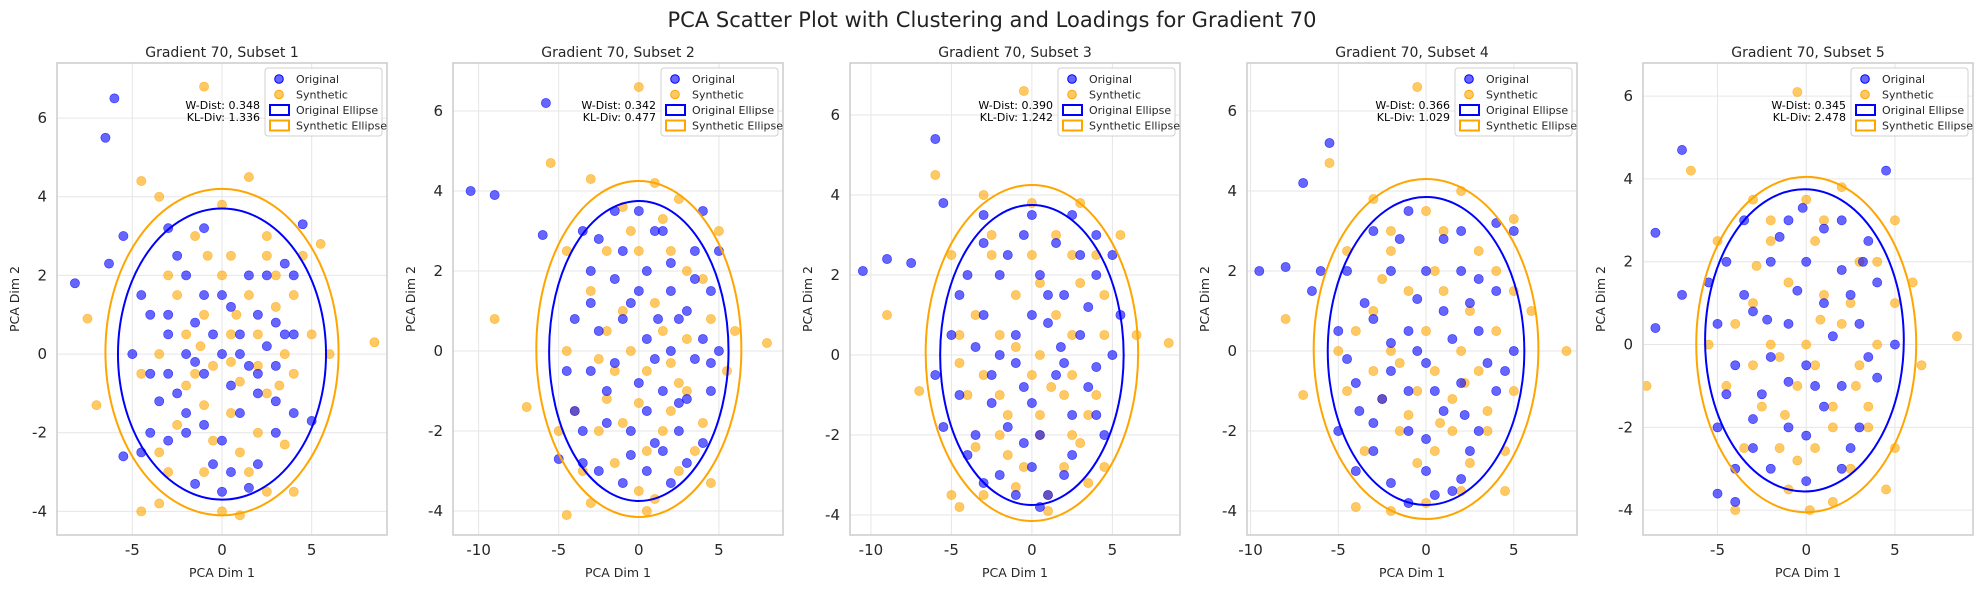 The width and height of the screenshot is (1984, 590). I want to click on synthetic-legend-marker, so click(675, 94).